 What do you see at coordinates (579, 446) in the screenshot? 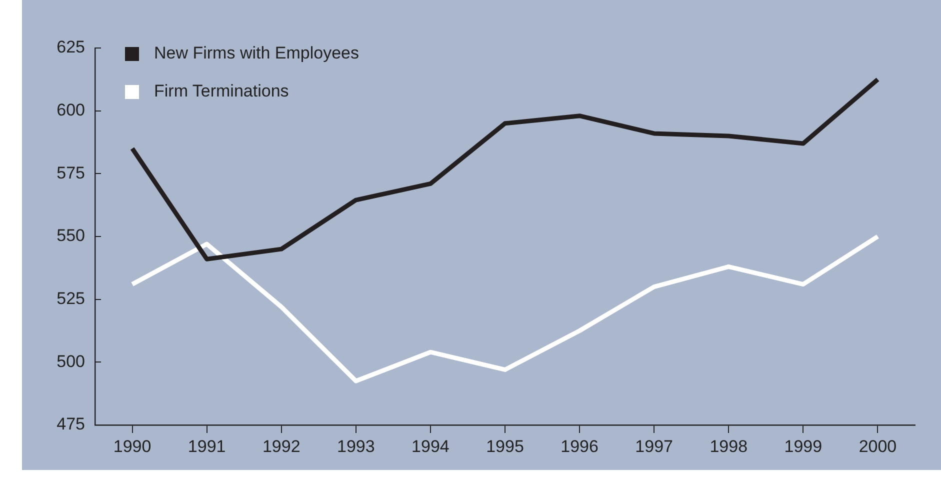
I see `x-tick-label: 1996` at bounding box center [579, 446].